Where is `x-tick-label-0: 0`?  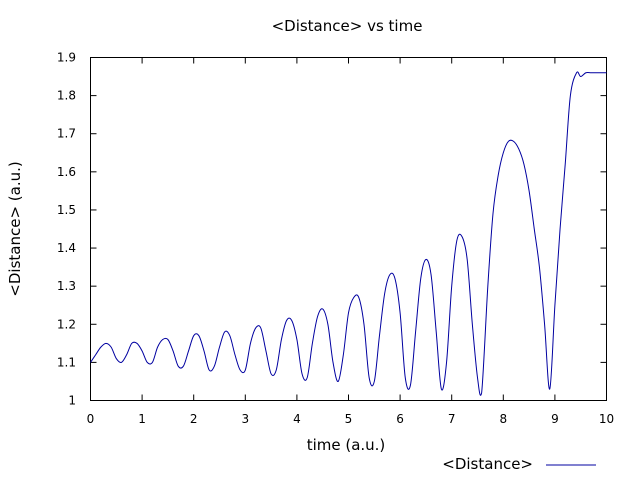 x-tick-label-0: 0 is located at coordinates (91, 419).